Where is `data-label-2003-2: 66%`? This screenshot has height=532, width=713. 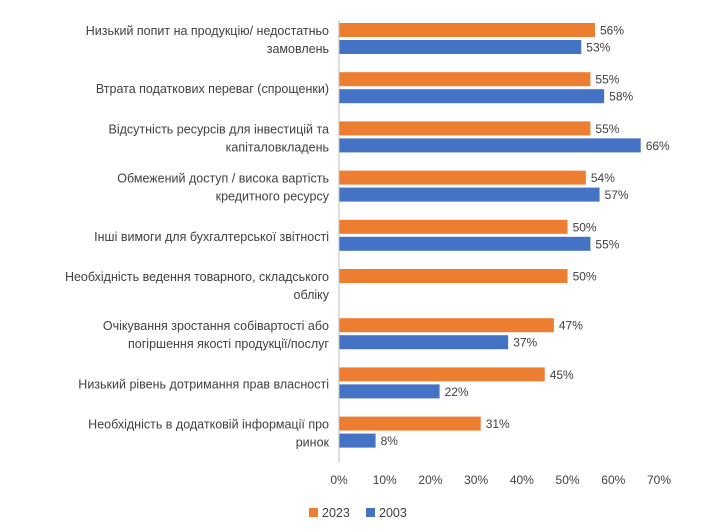 data-label-2003-2: 66% is located at coordinates (658, 146).